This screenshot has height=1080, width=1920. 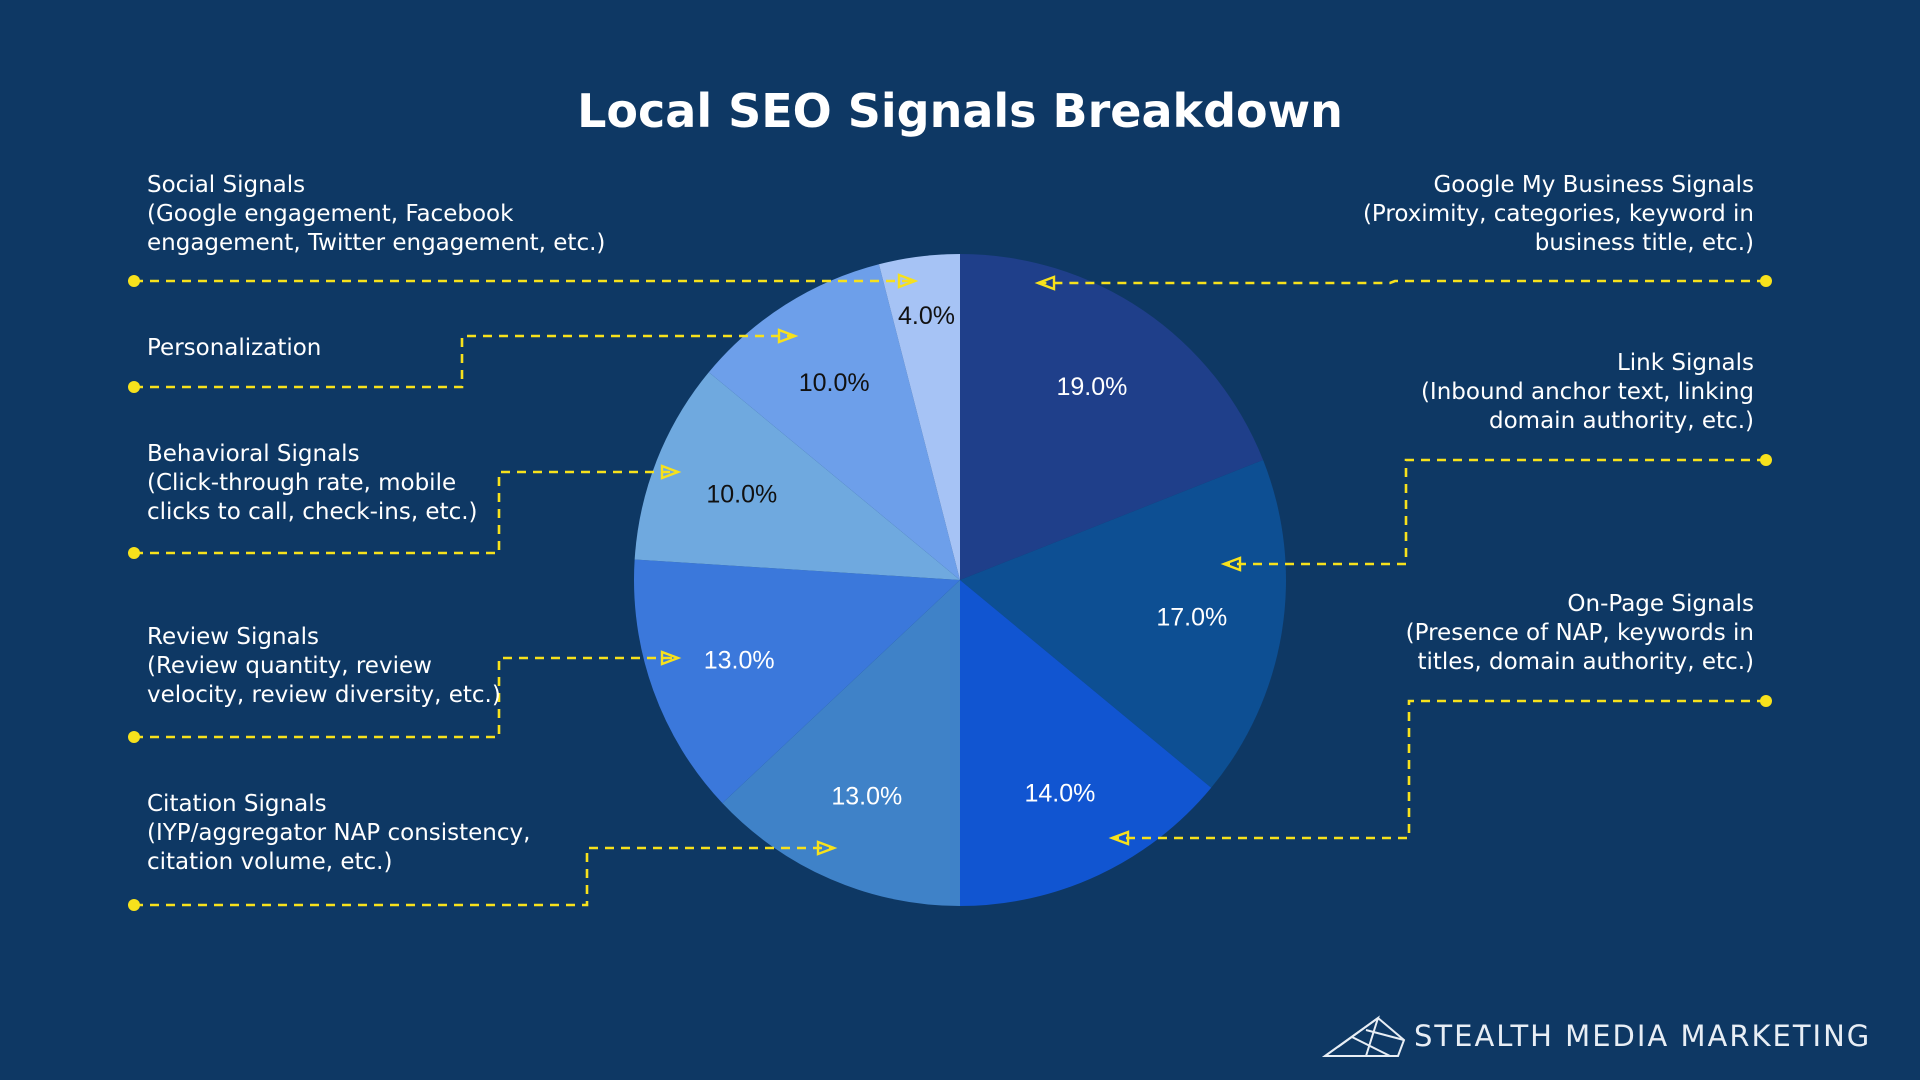 I want to click on callout-dot-google-my-business-signals, so click(x=1766, y=281).